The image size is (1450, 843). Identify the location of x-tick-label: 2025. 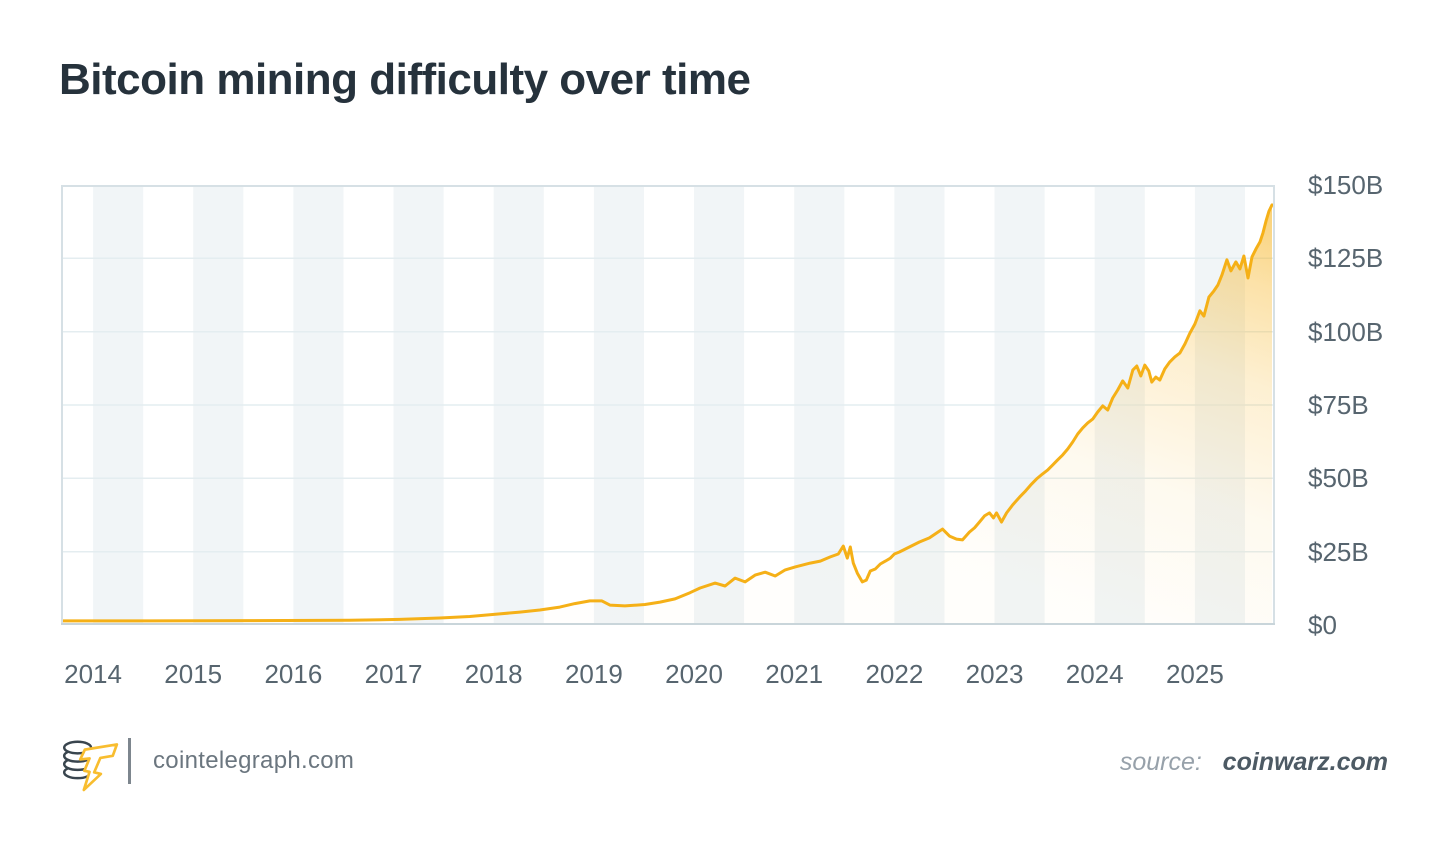
(1194, 674).